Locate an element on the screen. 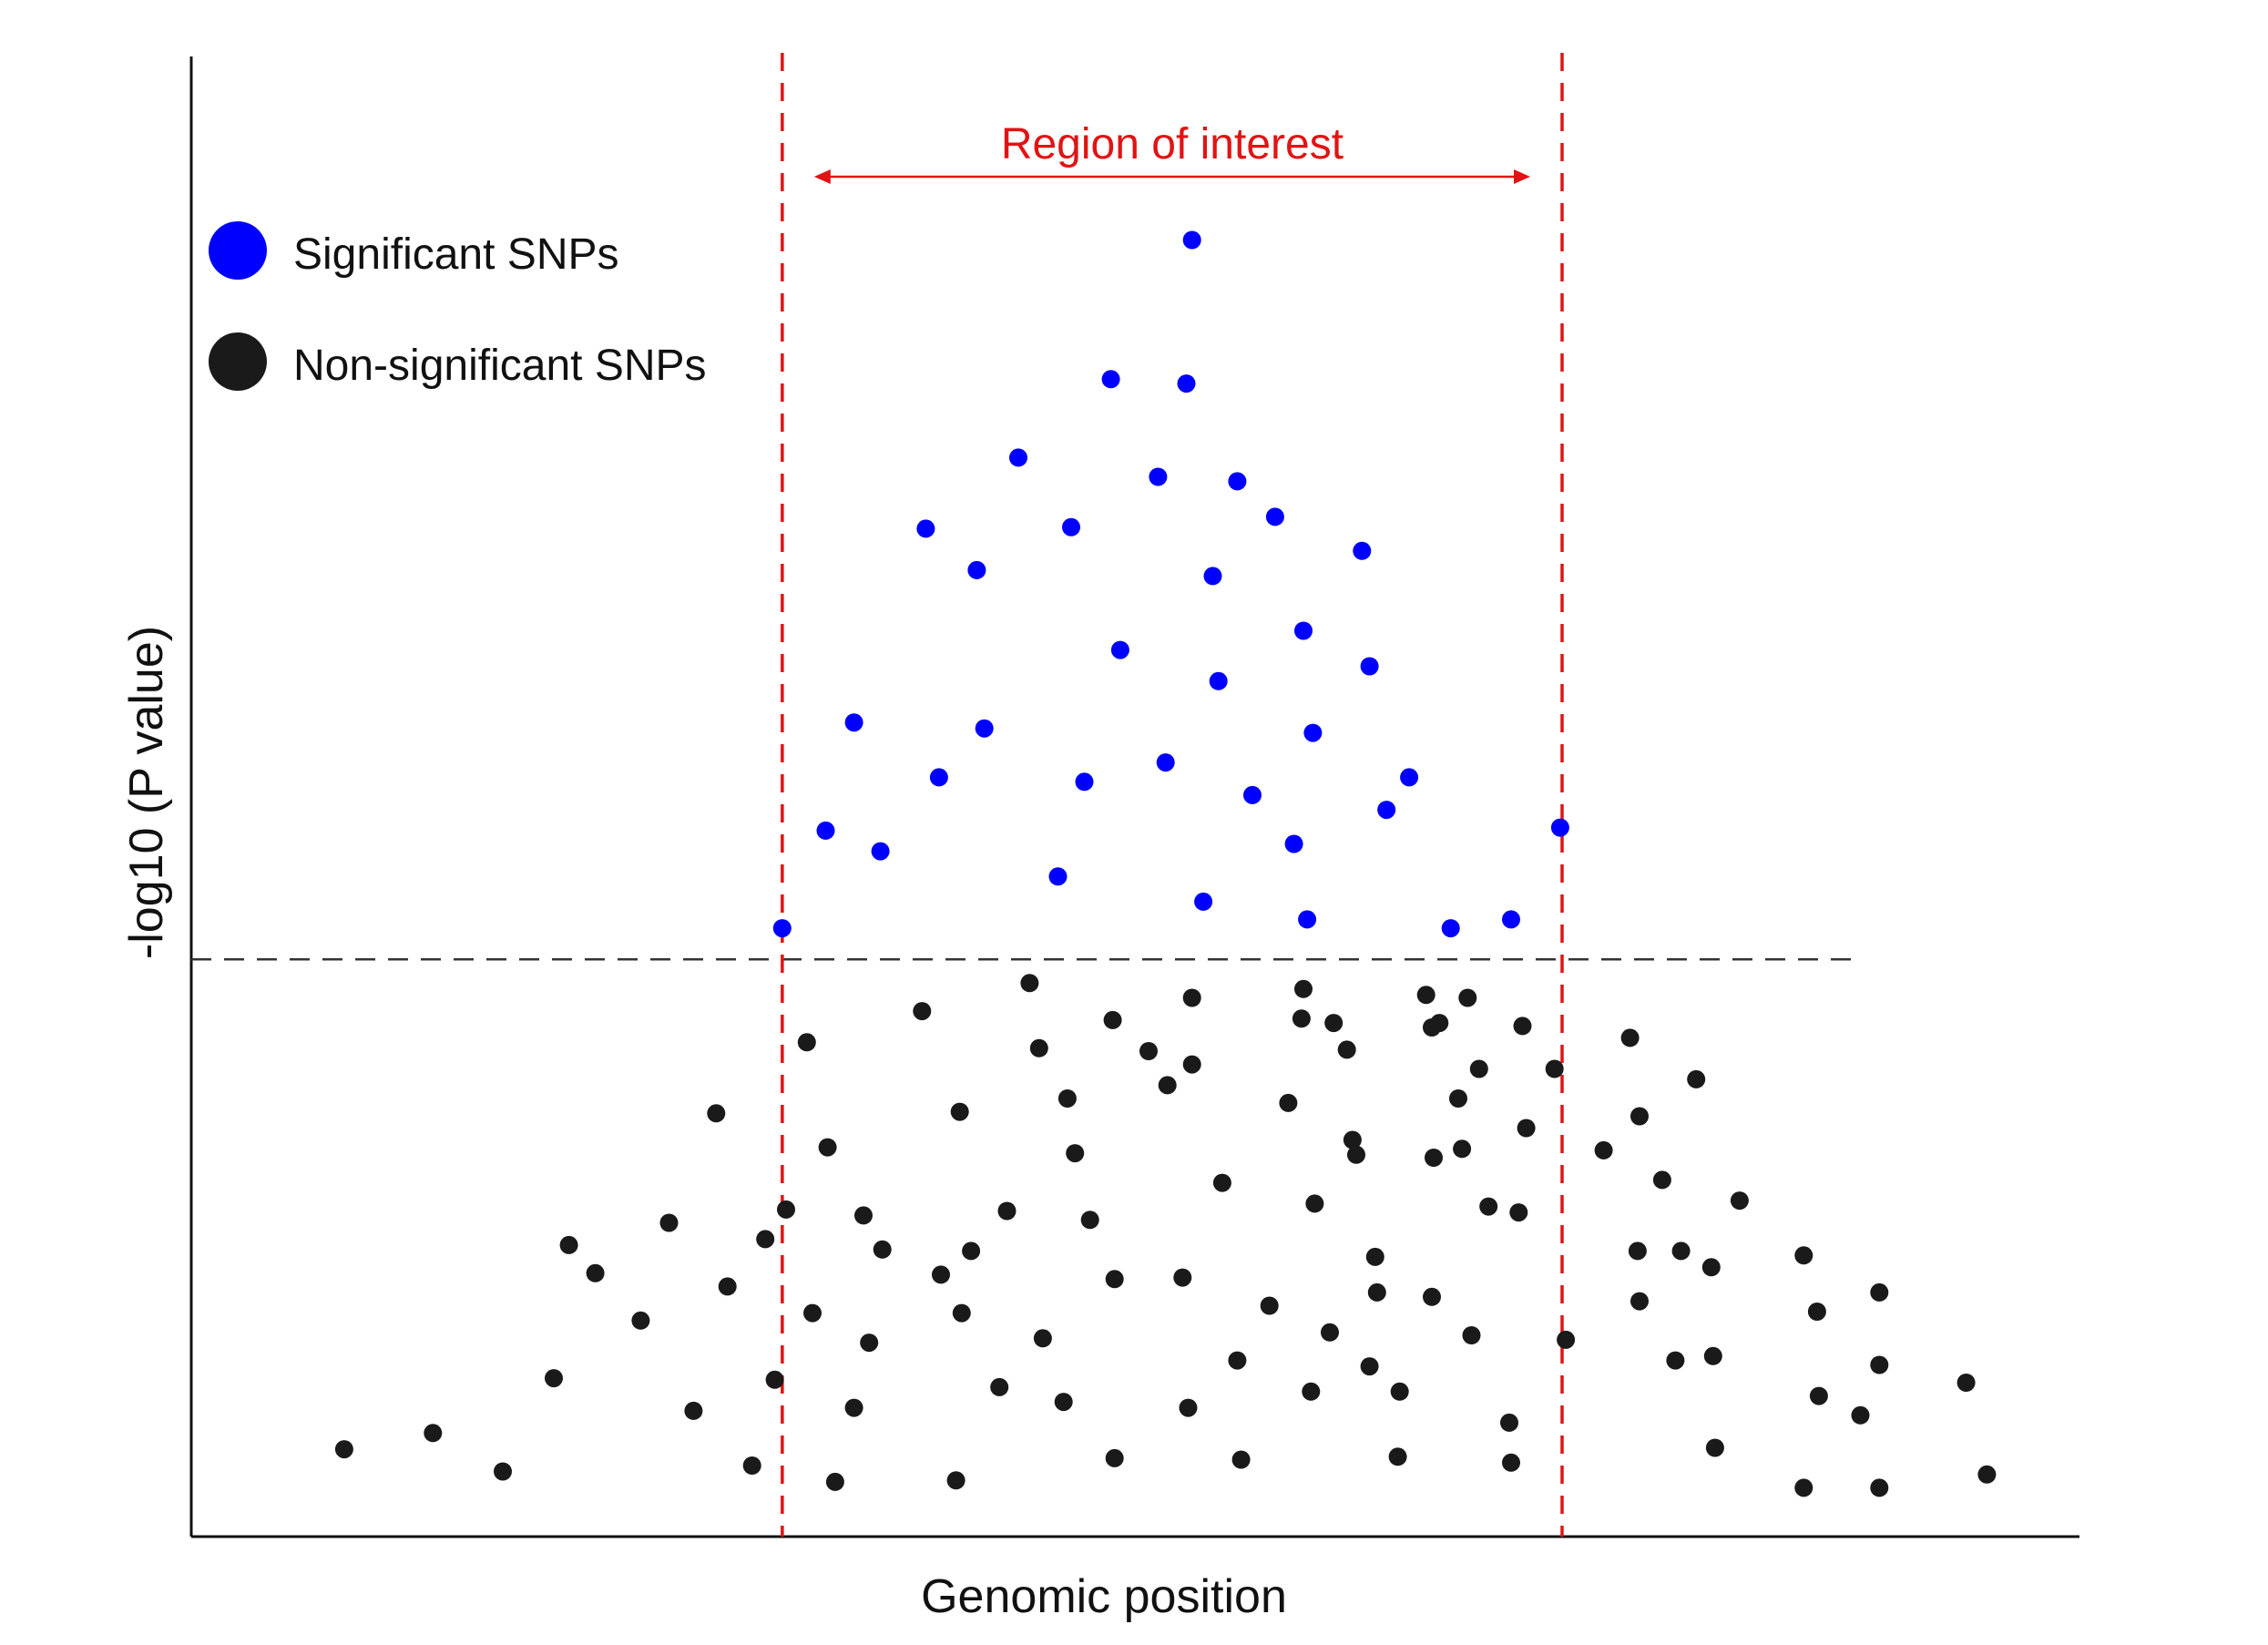 The height and width of the screenshot is (1645, 2268). y-axis-title: -log10 (P value) is located at coordinates (146, 792).